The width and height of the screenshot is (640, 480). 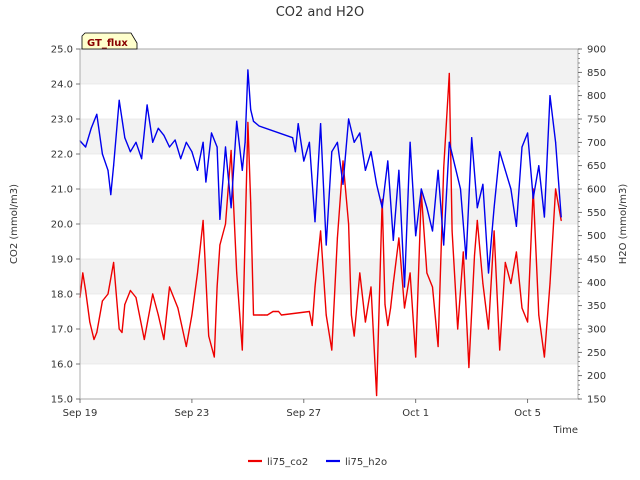 I want to click on y-tick-left-label: 17.0, so click(x=62, y=330).